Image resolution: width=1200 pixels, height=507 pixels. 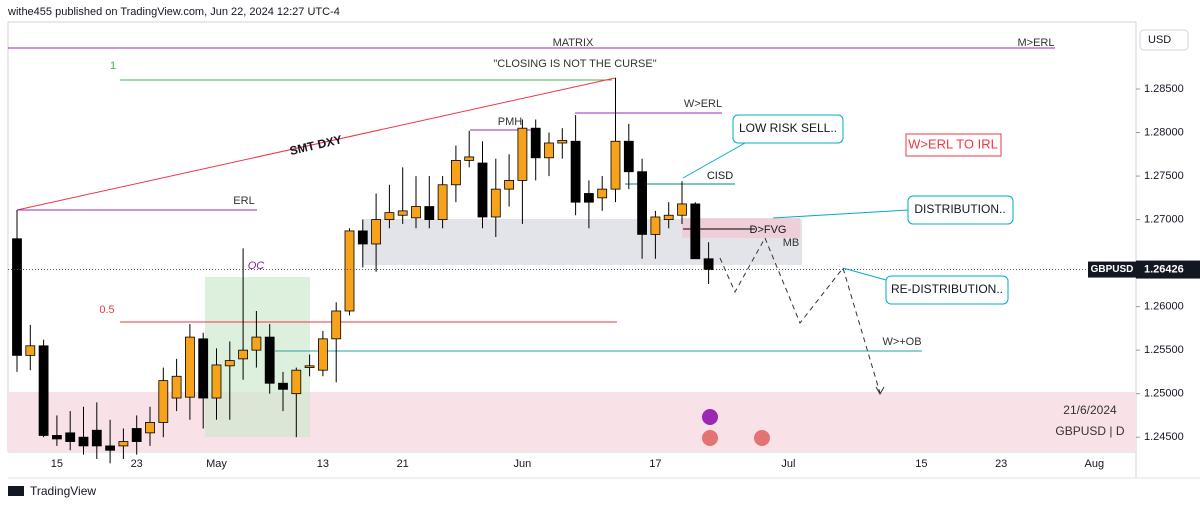 I want to click on y-tick-label: 1.27000, so click(x=1164, y=219).